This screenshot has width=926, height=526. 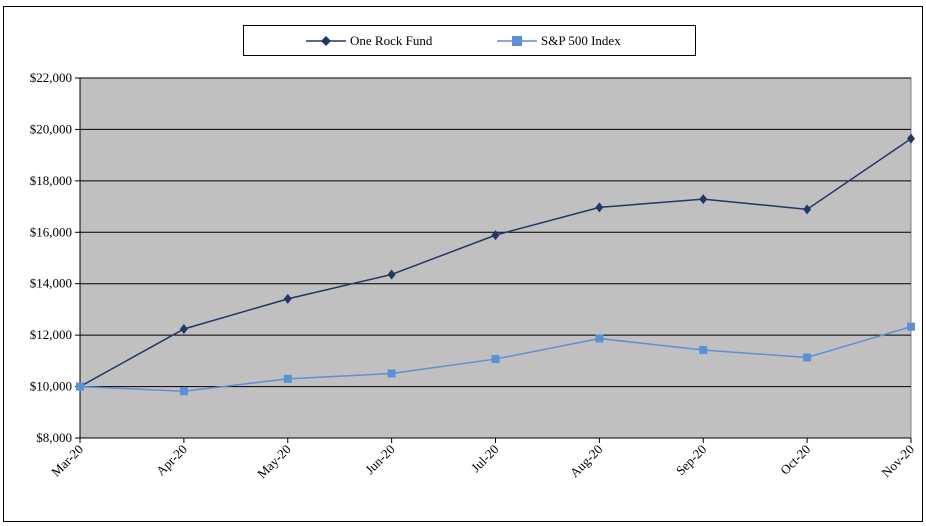 I want to click on y-tick-label: $18,000, so click(x=51, y=180).